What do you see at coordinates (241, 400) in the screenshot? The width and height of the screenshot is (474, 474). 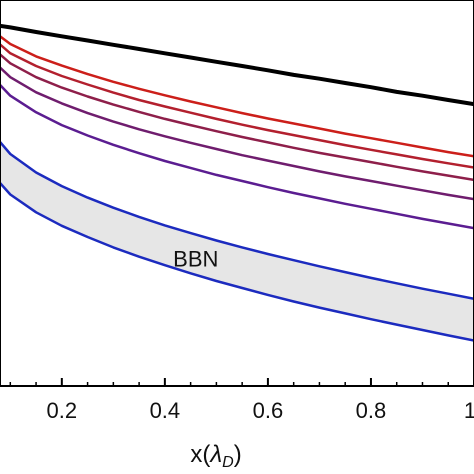 I see `x-axis: 0.2 0.4 0.6 0.8 1` at bounding box center [241, 400].